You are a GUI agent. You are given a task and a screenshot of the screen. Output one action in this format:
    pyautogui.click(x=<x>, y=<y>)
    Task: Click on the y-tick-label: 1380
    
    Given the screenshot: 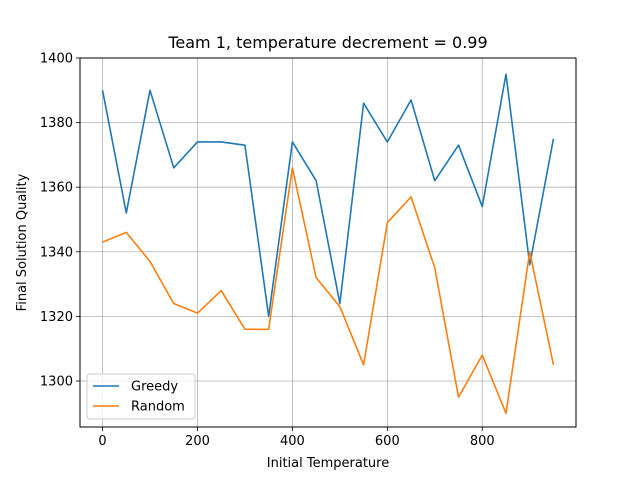 What is the action you would take?
    pyautogui.click(x=56, y=123)
    